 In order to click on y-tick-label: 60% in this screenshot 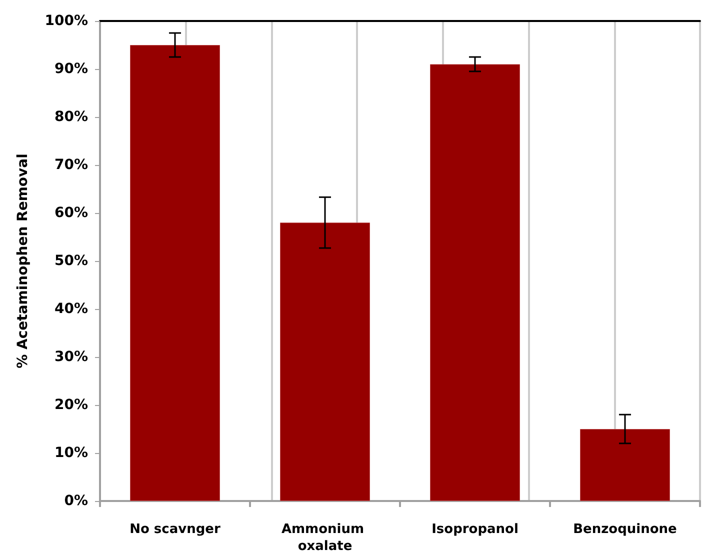, I will do `click(71, 213)`.